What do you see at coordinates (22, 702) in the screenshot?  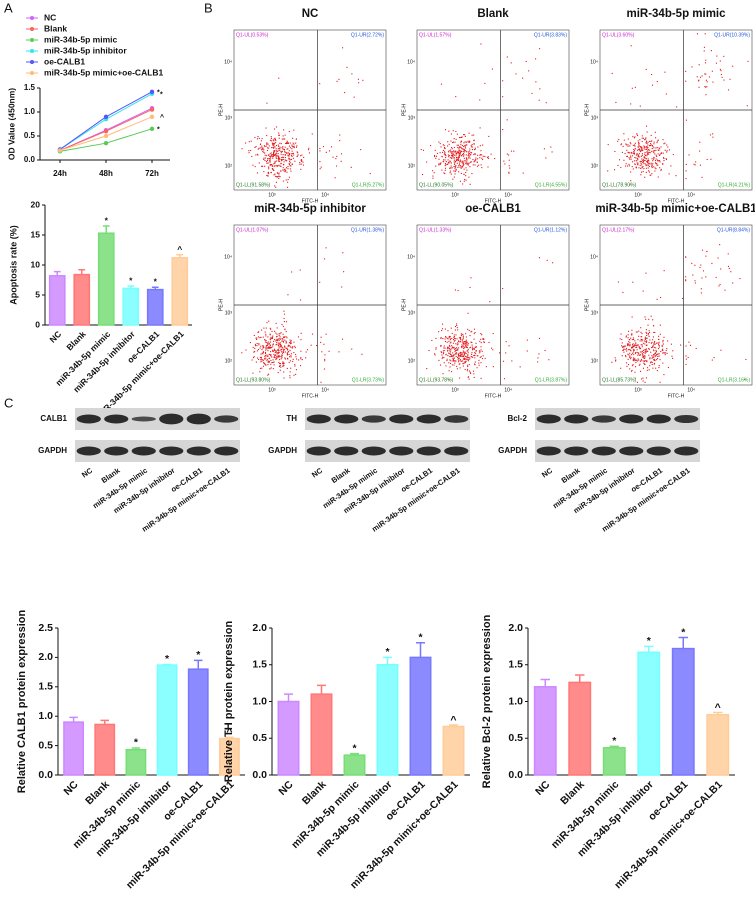 I see `y-axis-label: Relative CALB1 protein expression` at bounding box center [22, 702].